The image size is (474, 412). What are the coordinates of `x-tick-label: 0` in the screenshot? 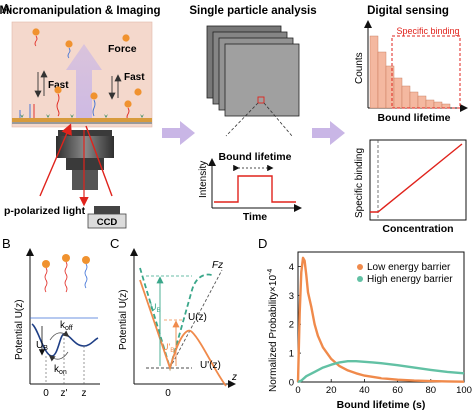 It's located at (297, 390).